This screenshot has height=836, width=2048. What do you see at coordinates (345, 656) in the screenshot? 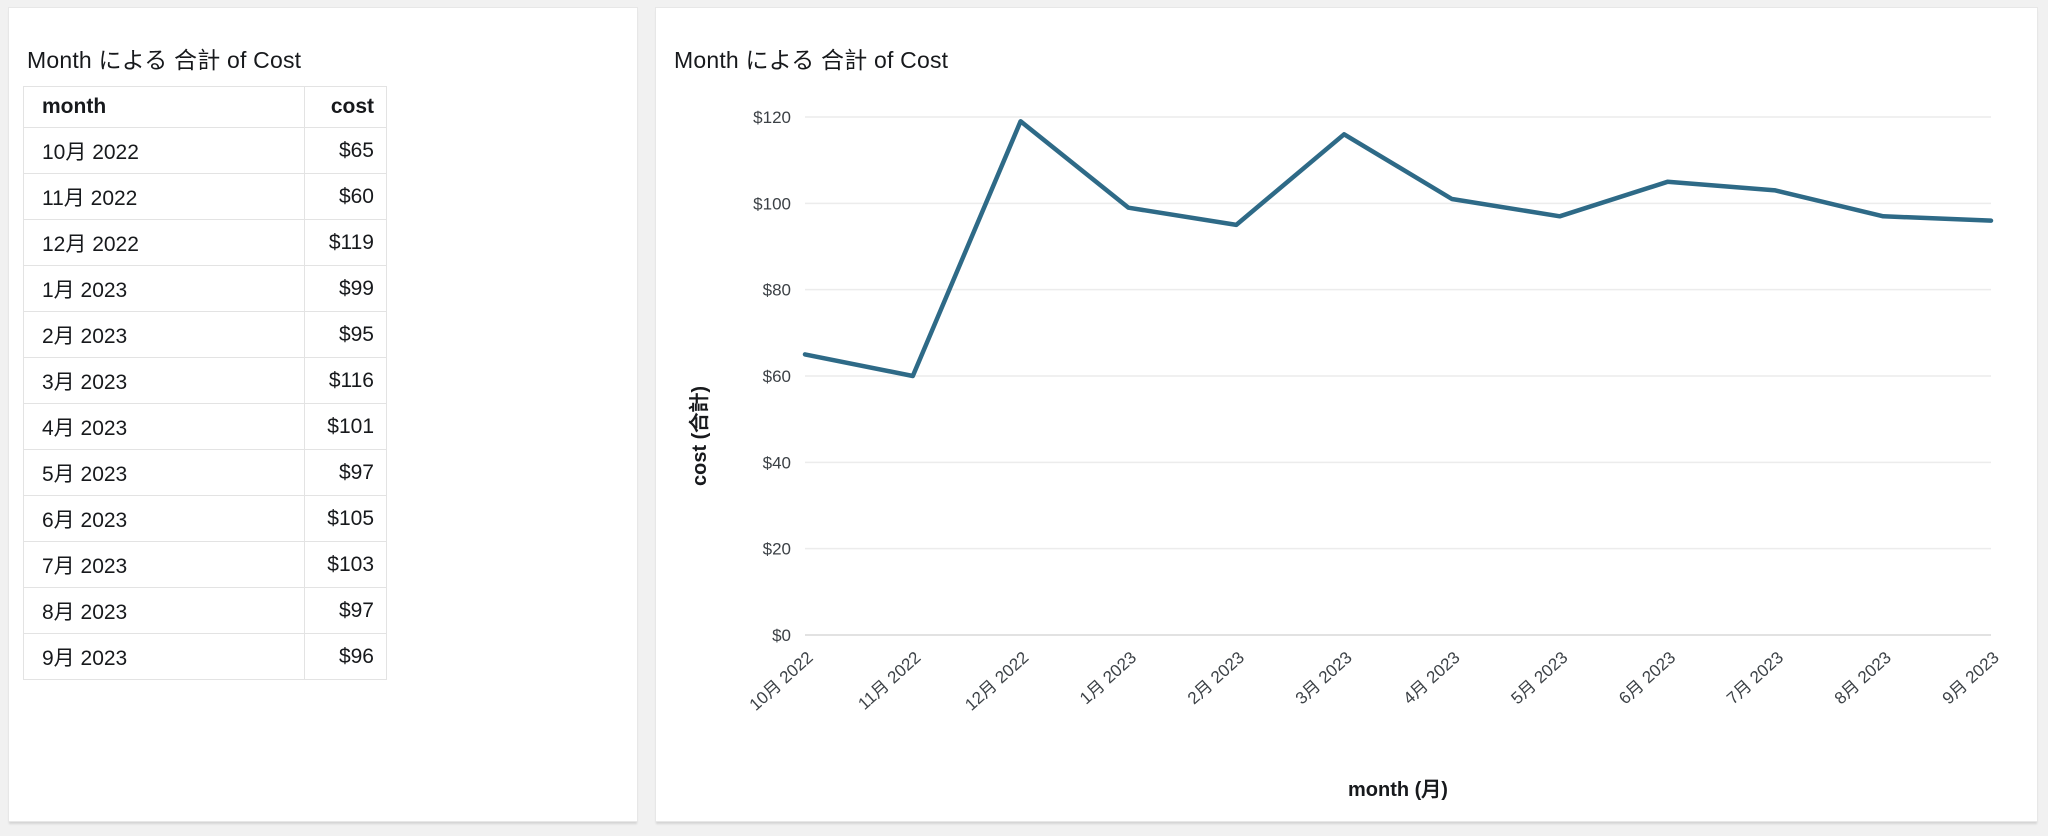
I see `cost-cell: $96` at bounding box center [345, 656].